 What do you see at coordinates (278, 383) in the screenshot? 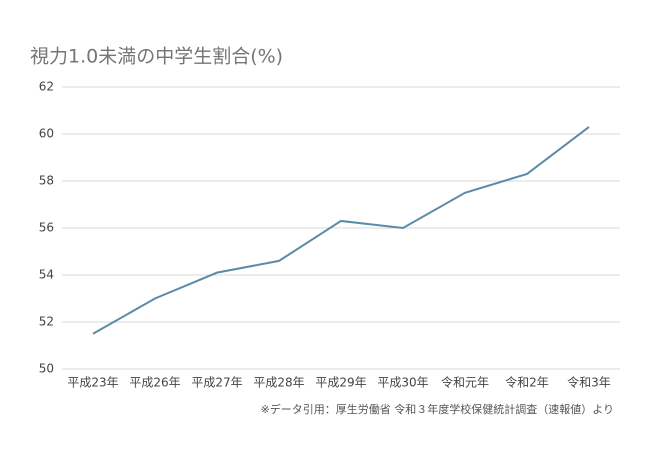
I see `x-tick-label: 平成28年` at bounding box center [278, 383].